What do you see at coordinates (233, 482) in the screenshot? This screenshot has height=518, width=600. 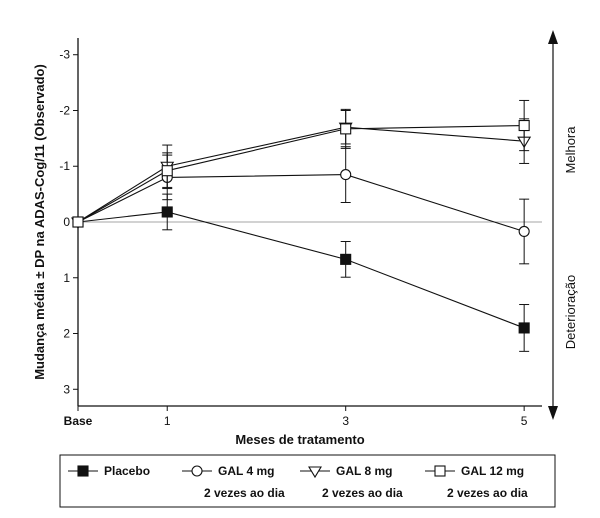 I see `legend-item: GAL 4 mg 2 vezes ao dia` at bounding box center [233, 482].